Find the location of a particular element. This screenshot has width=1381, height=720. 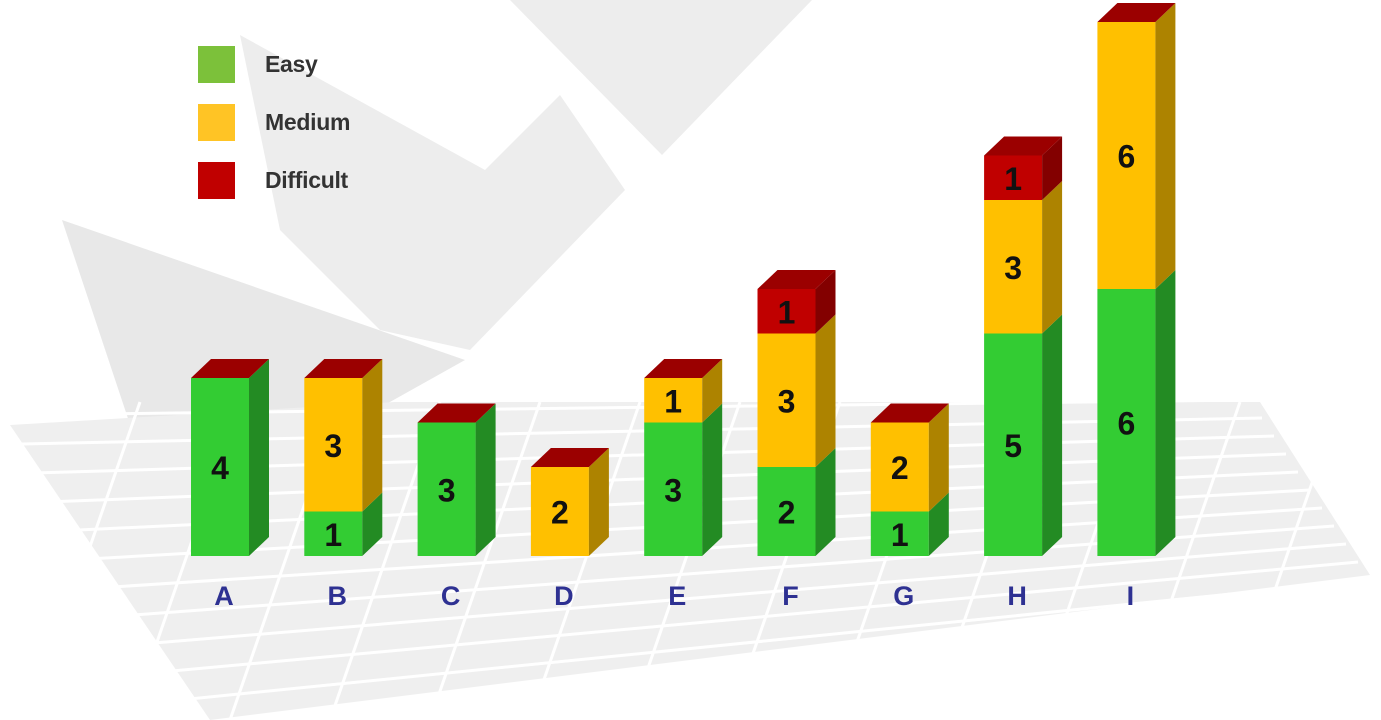

category-label: I is located at coordinates (1131, 596).